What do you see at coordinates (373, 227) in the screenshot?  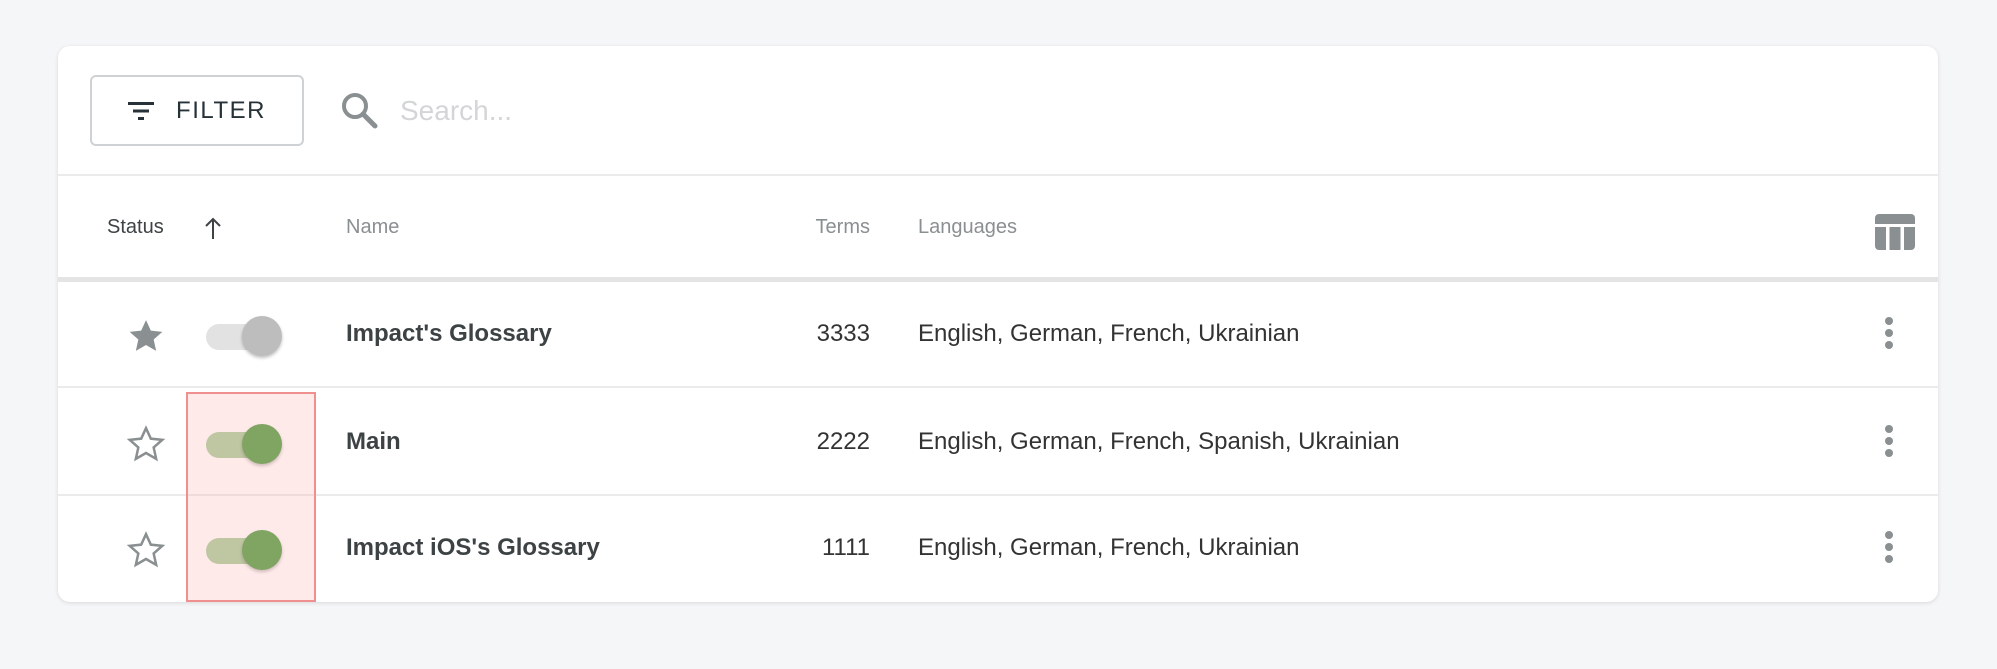 I see `column-header-name: Name` at bounding box center [373, 227].